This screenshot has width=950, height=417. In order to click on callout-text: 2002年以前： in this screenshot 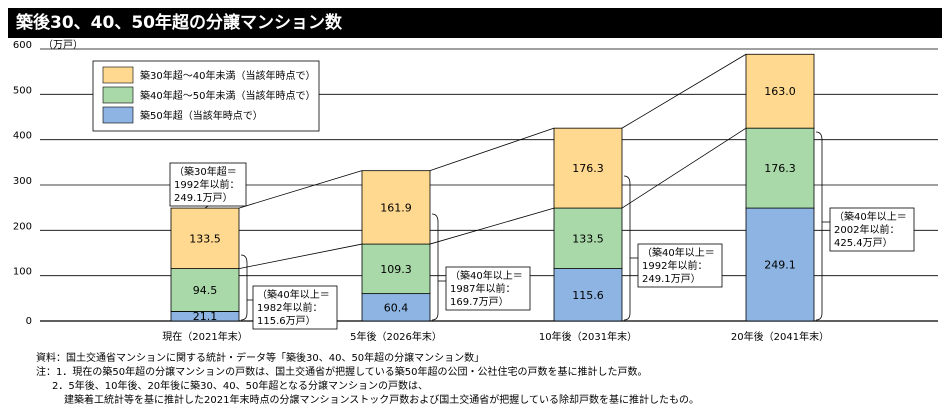, I will do `click(866, 229)`.